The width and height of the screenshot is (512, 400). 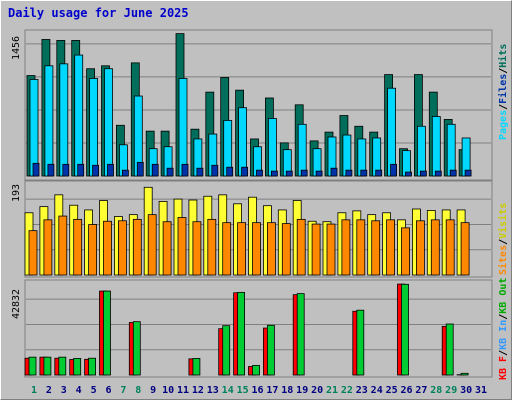 What do you see at coordinates (16, 48) in the screenshot?
I see `y-max-label: 1456` at bounding box center [16, 48].